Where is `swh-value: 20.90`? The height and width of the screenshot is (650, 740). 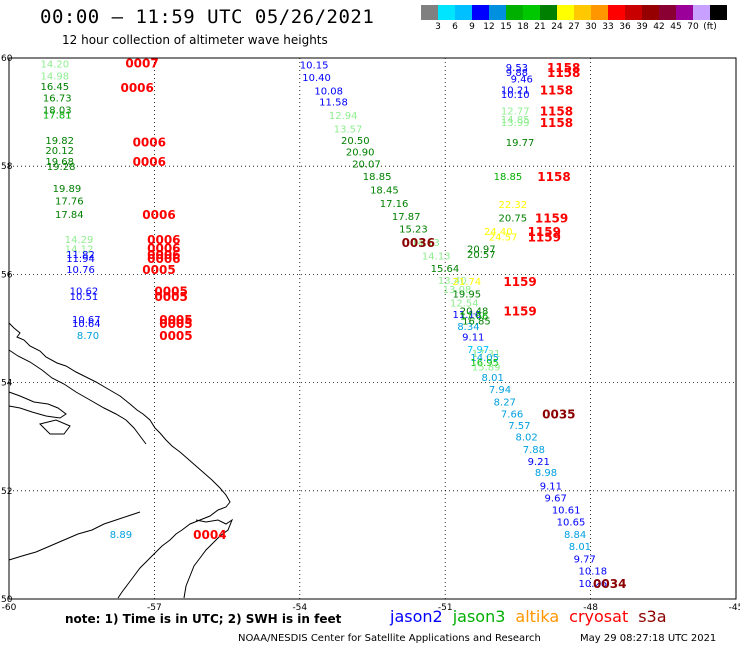 swh-value: 20.90 is located at coordinates (360, 153).